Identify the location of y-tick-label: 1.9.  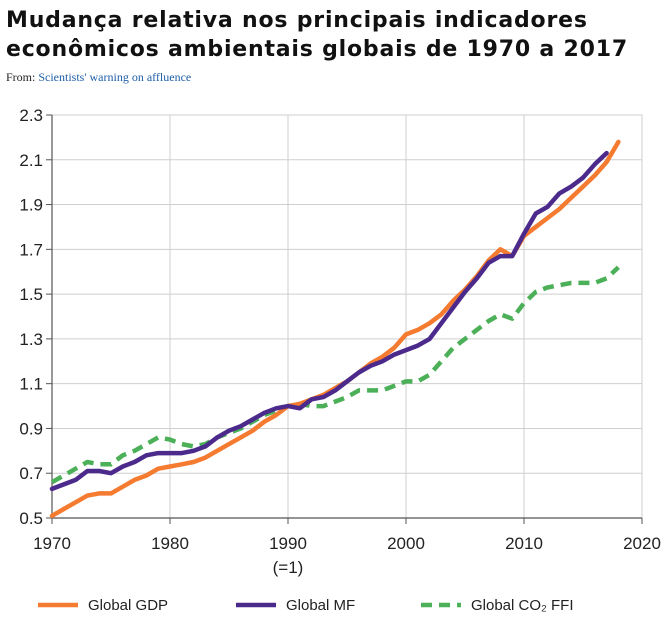
(31, 205).